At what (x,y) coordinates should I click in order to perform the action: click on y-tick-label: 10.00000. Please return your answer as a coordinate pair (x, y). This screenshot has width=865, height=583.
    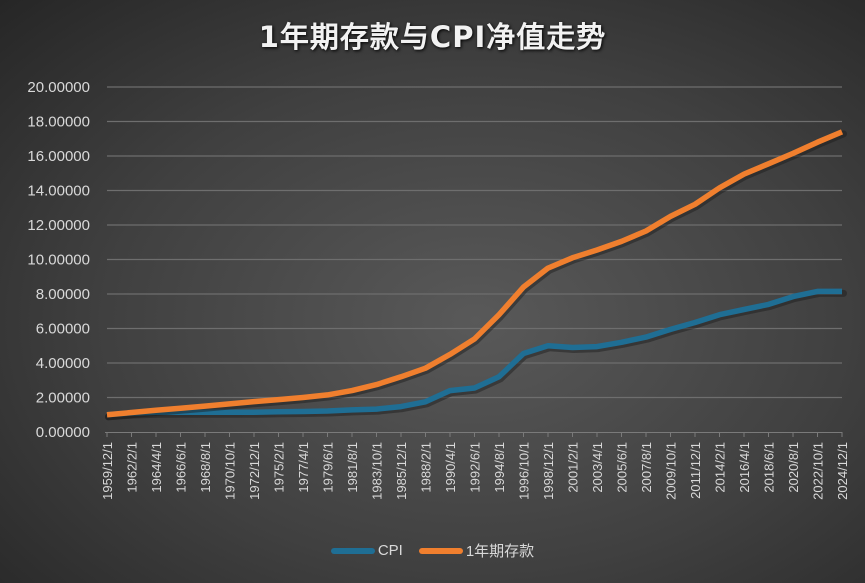
    Looking at the image, I should click on (58, 260).